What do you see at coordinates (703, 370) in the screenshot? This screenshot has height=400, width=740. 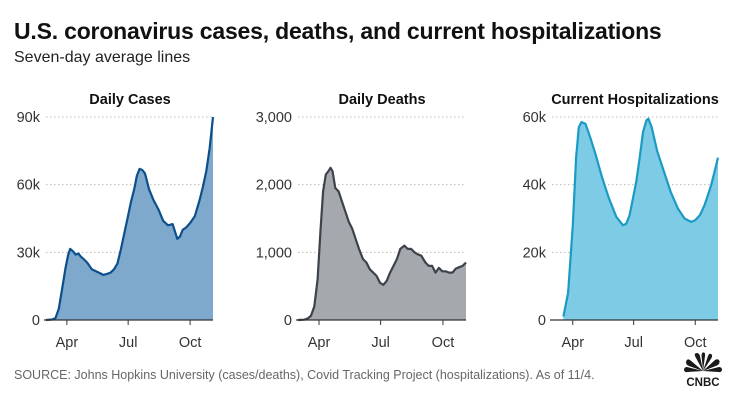 I see `cnbc-peacock-logo: CNBC` at bounding box center [703, 370].